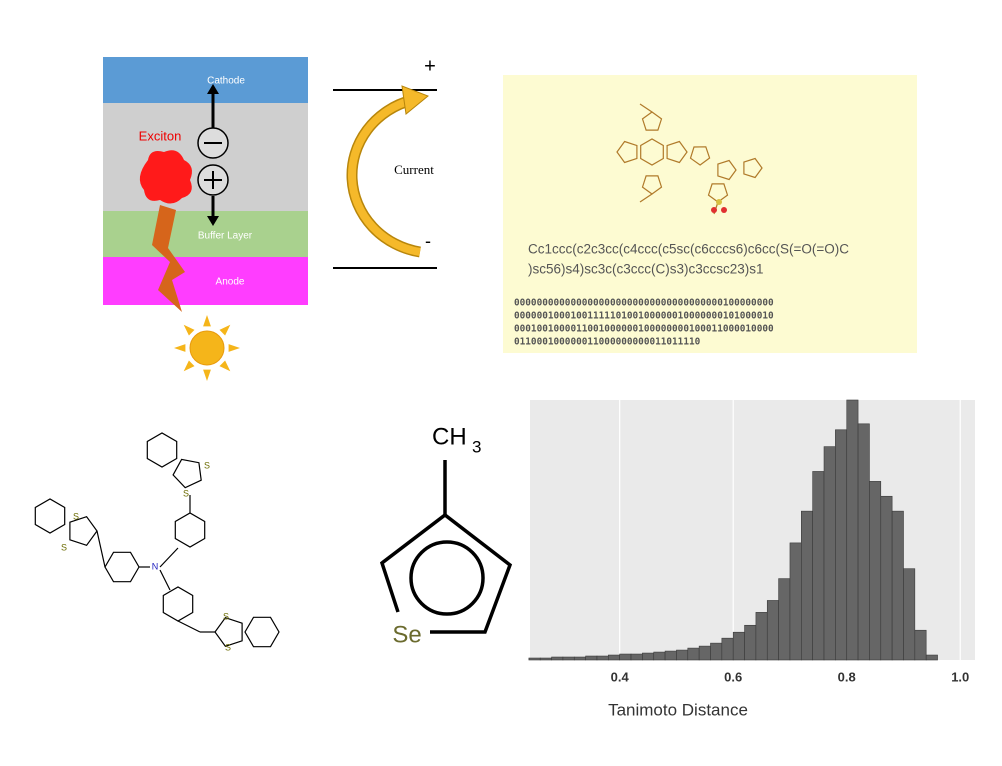 Image resolution: width=1002 pixels, height=766 pixels. Describe the element at coordinates (205, 80) in the screenshot. I see `cathode-layer` at that location.